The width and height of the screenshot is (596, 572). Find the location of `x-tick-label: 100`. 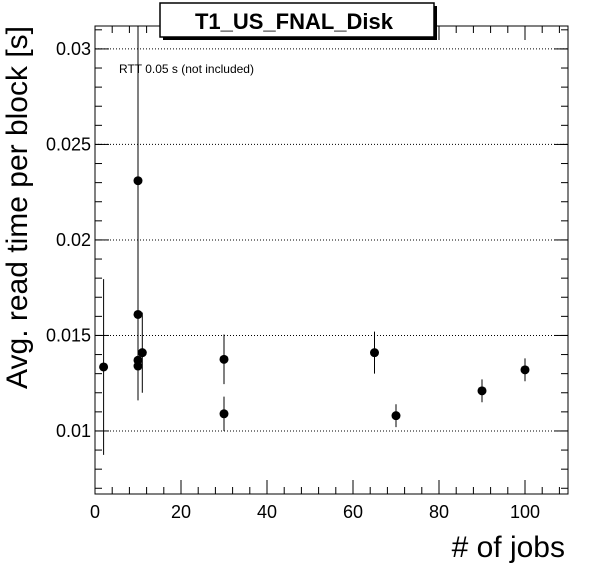

x-tick-label: 100 is located at coordinates (525, 512).